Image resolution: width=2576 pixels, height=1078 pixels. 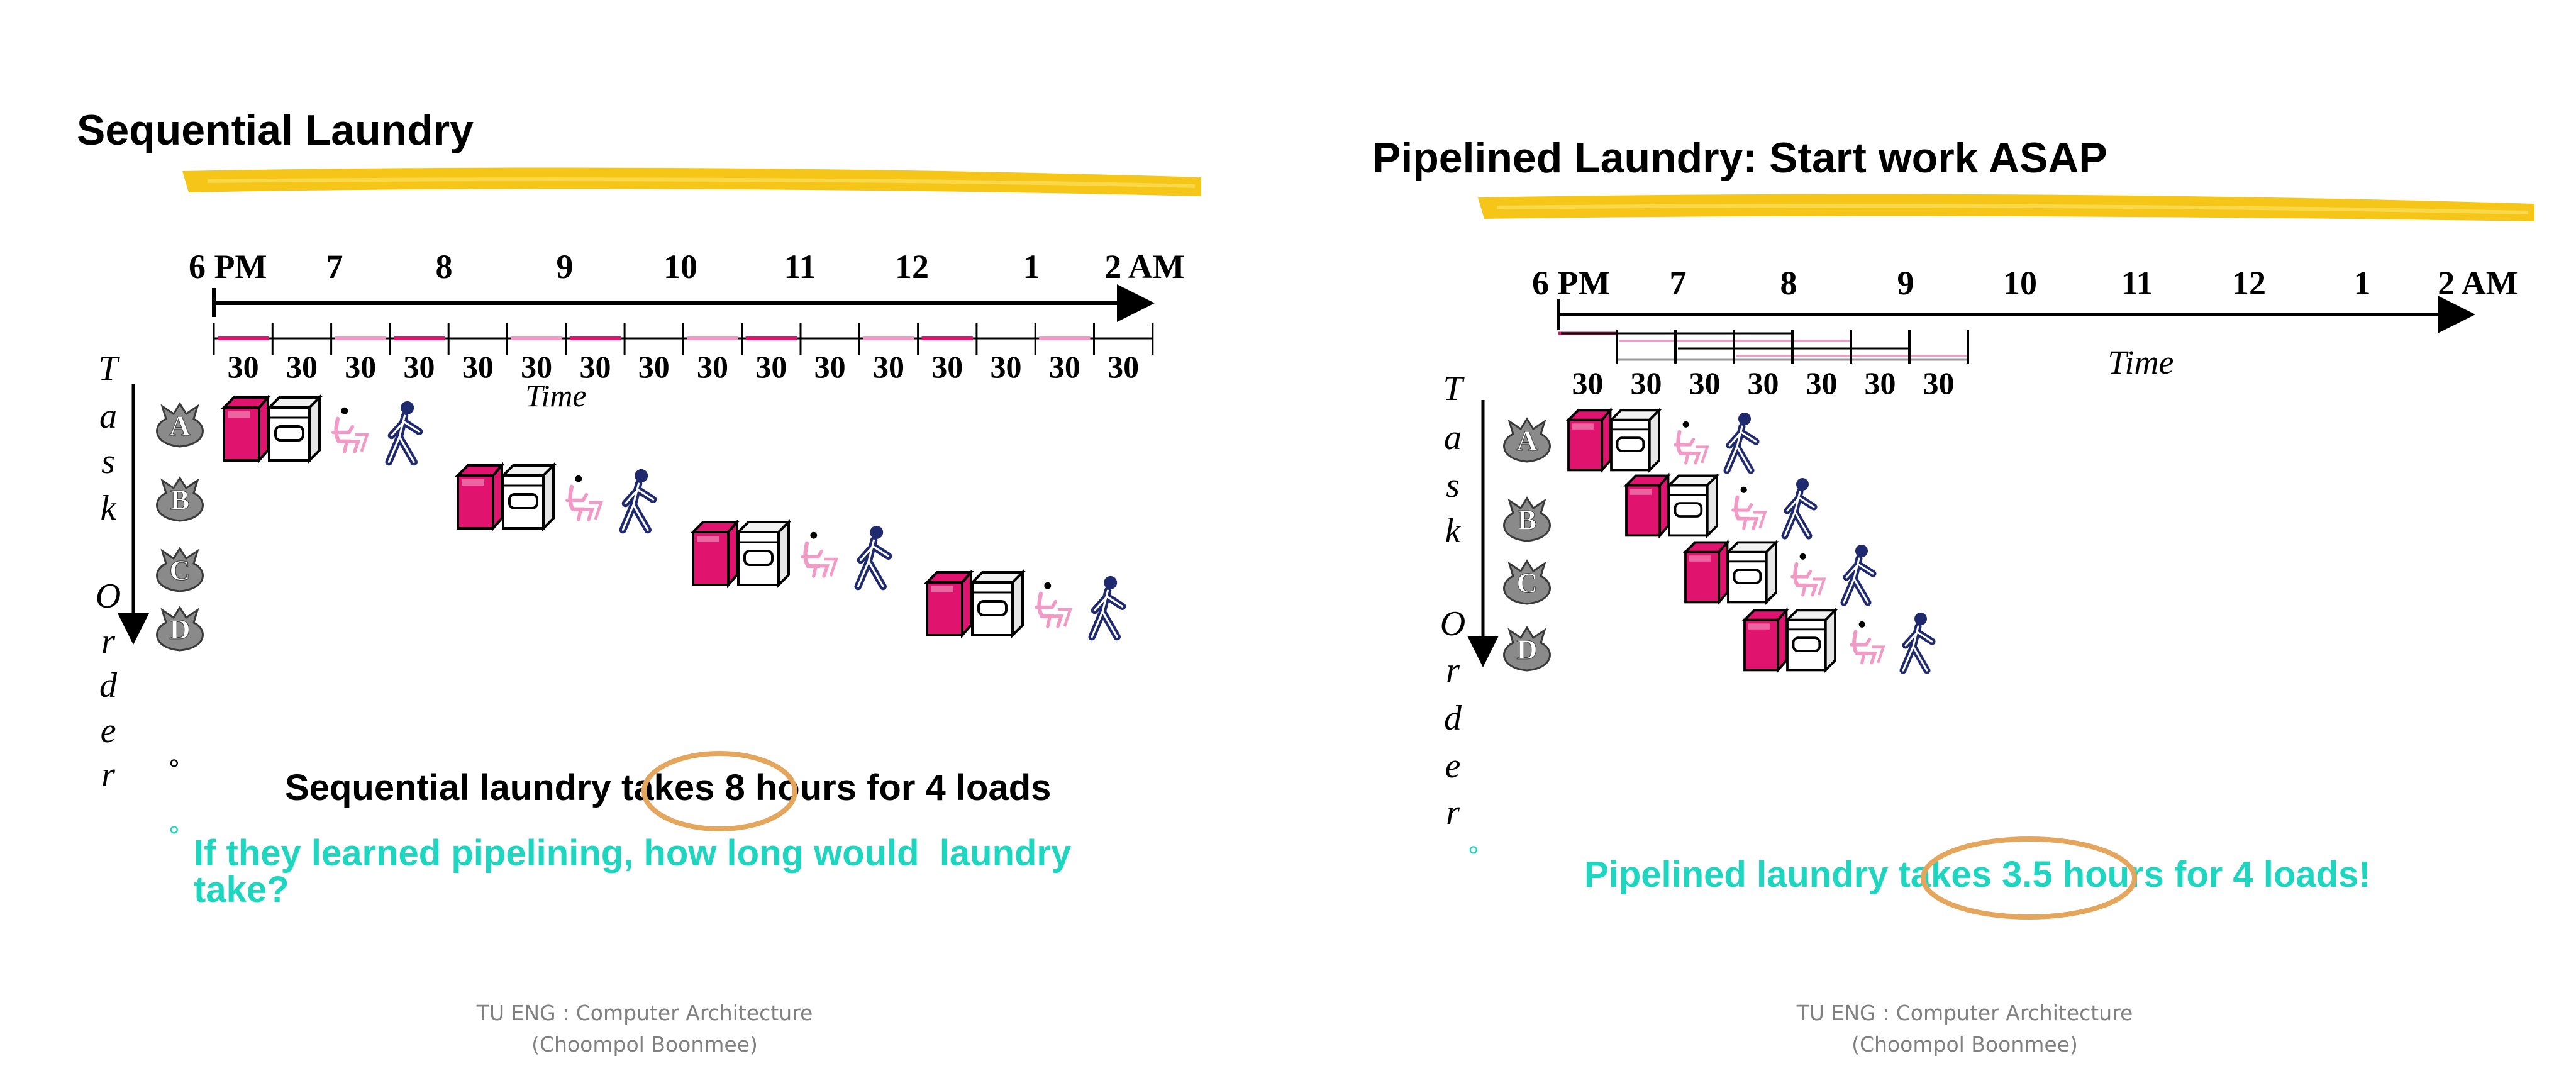 What do you see at coordinates (1453, 718) in the screenshot?
I see `right-task-order-letter: d` at bounding box center [1453, 718].